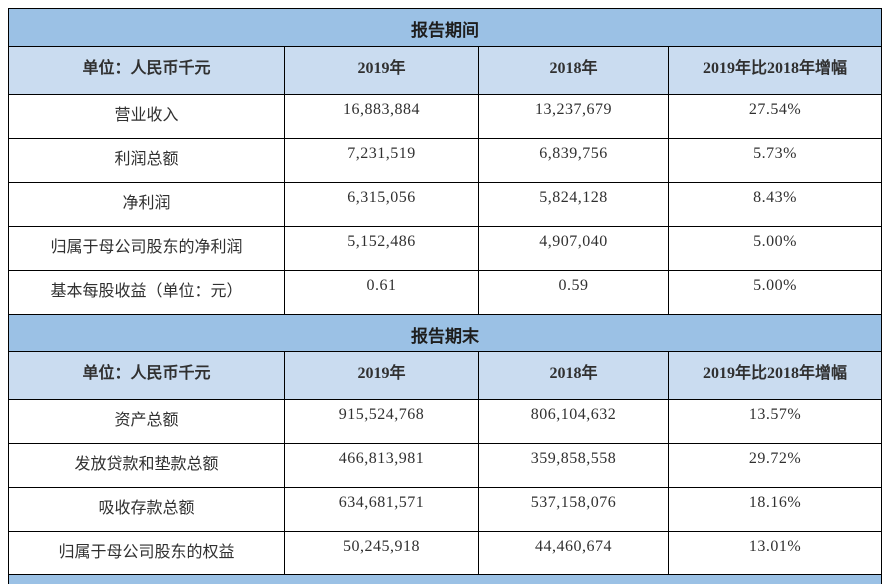 The image size is (890, 584). Describe the element at coordinates (146, 464) in the screenshot. I see `row-label-cell: 发放贷款和垫款总额` at that location.